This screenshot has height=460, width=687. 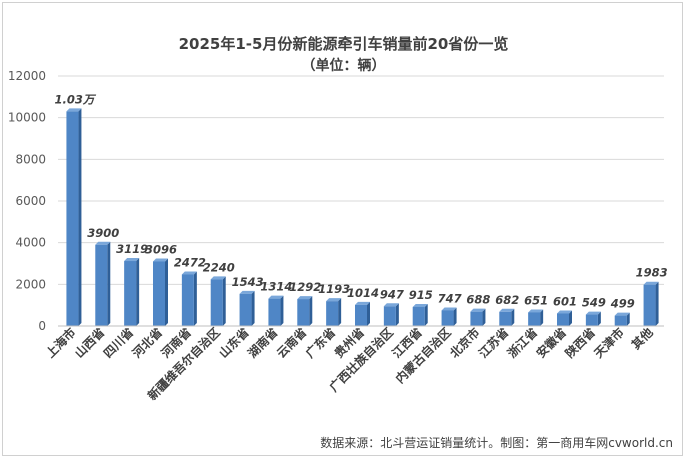 What do you see at coordinates (291, 343) in the screenshot?
I see `x-category-label: 云南省` at bounding box center [291, 343].